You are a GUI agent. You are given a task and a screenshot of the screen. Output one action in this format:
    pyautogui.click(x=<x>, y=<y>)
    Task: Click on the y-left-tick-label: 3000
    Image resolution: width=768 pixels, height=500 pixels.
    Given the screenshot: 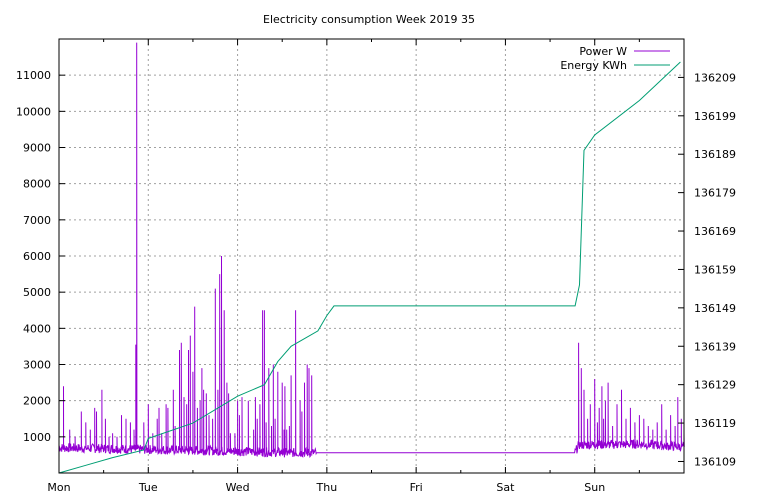 What is the action you would take?
    pyautogui.click(x=37, y=365)
    